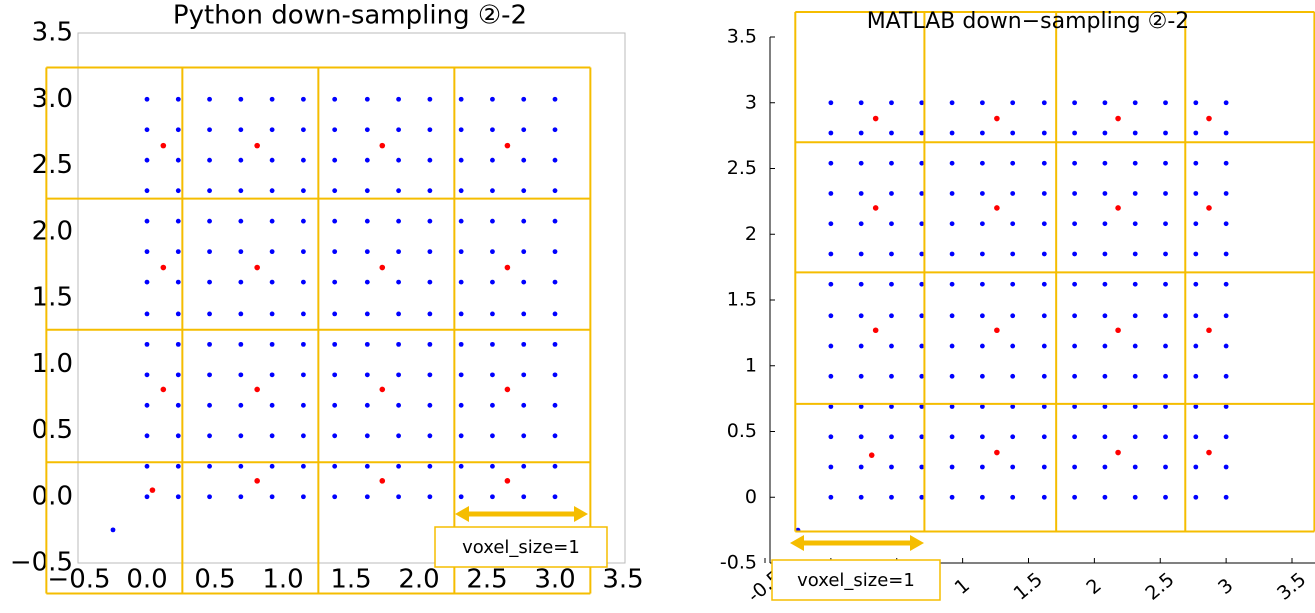 The width and height of the screenshot is (1315, 613). What do you see at coordinates (78, 580) in the screenshot?
I see `x-tick-label: −0.5` at bounding box center [78, 580].